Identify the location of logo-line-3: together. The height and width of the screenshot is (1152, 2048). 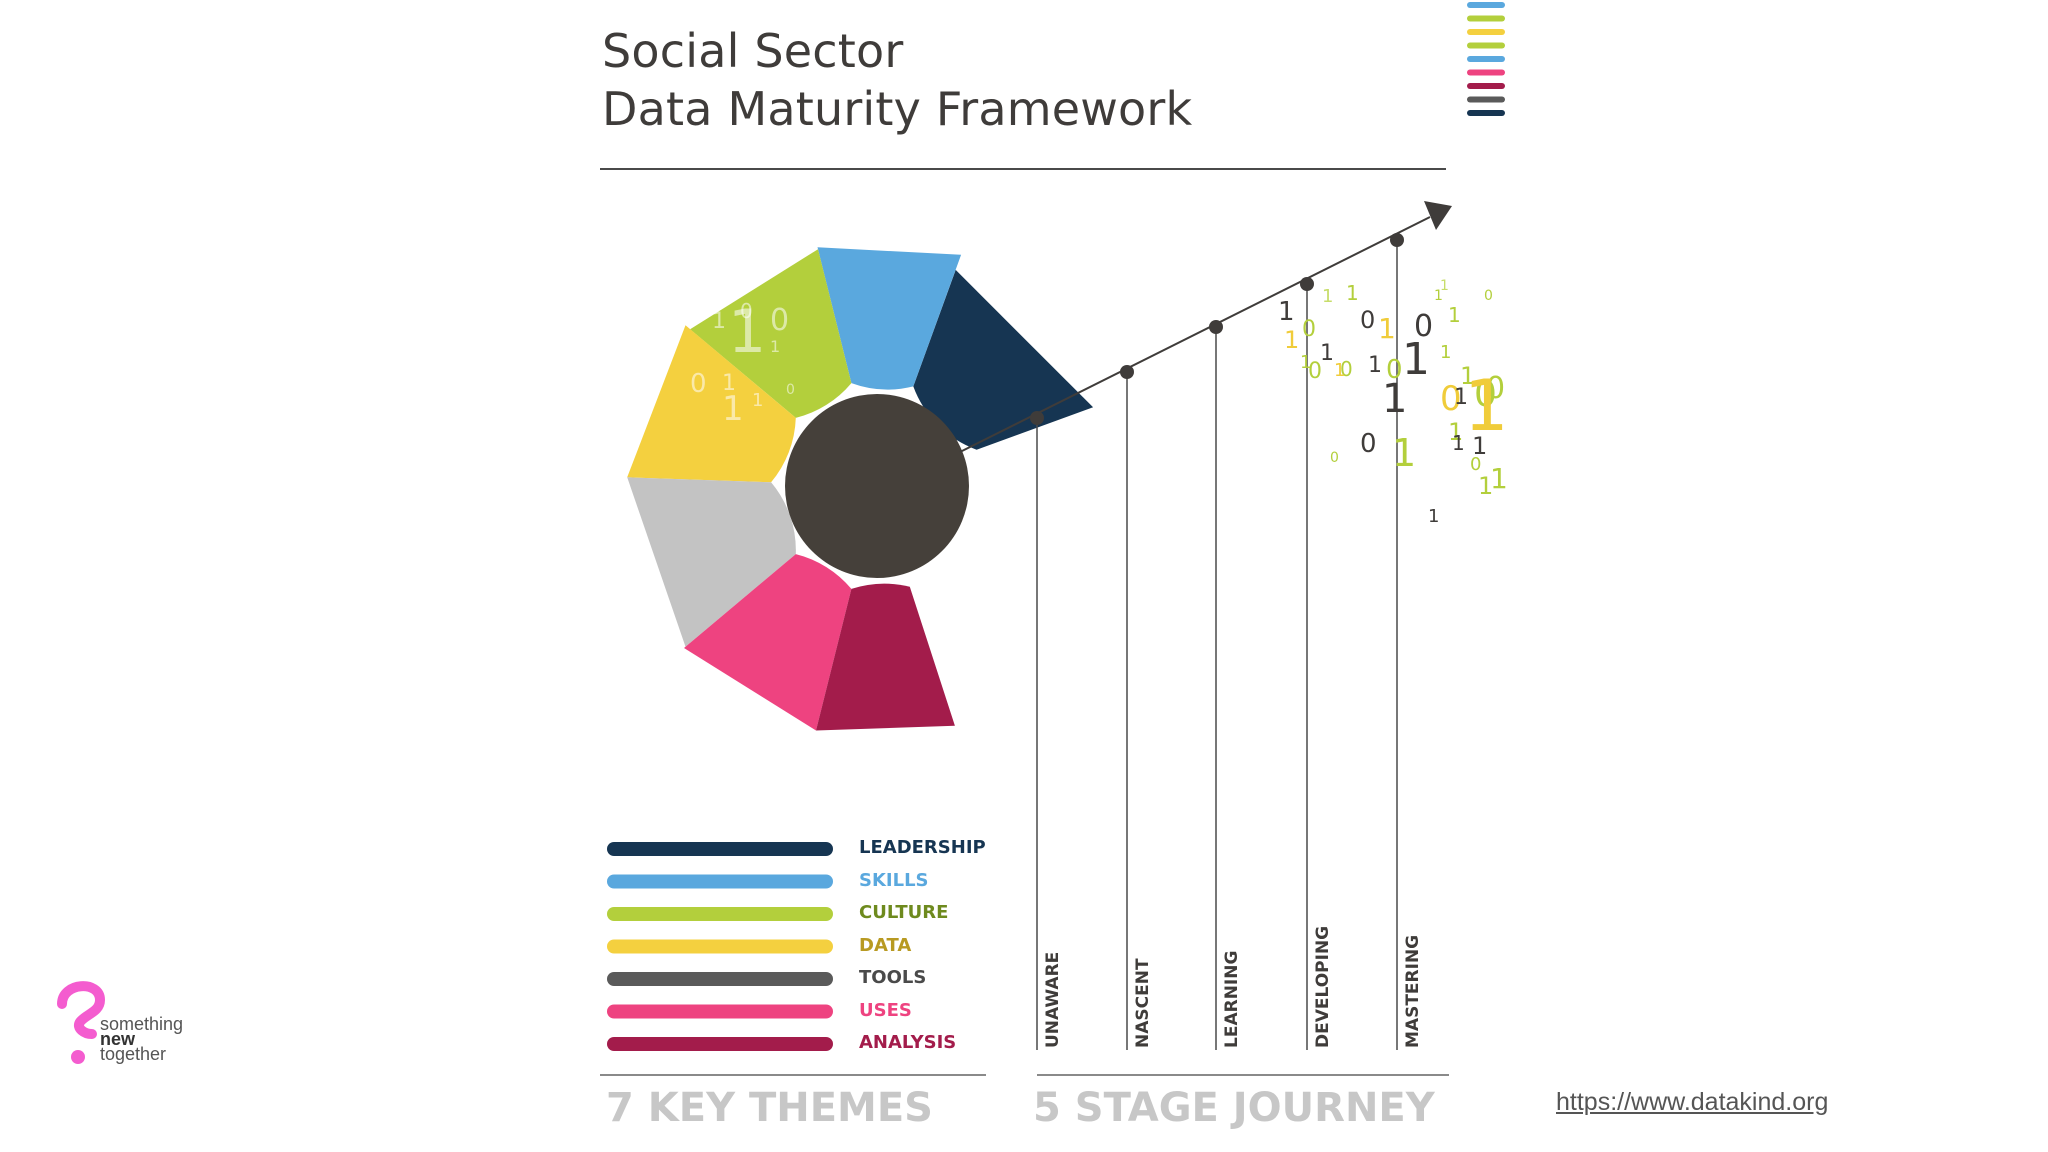
(133, 1054).